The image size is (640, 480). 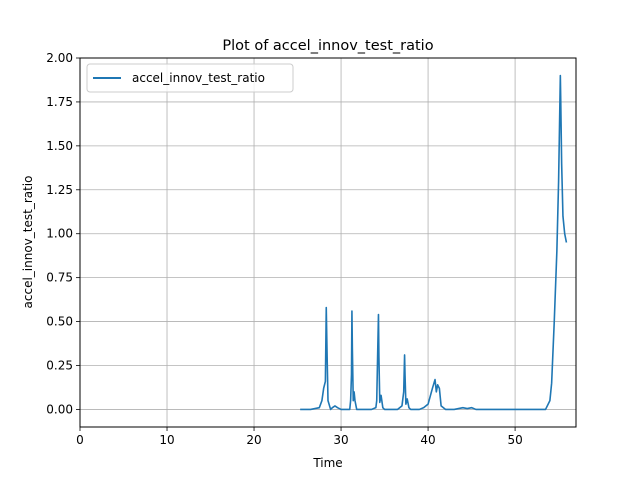 I want to click on x-tick-label: 40, so click(x=427, y=440).